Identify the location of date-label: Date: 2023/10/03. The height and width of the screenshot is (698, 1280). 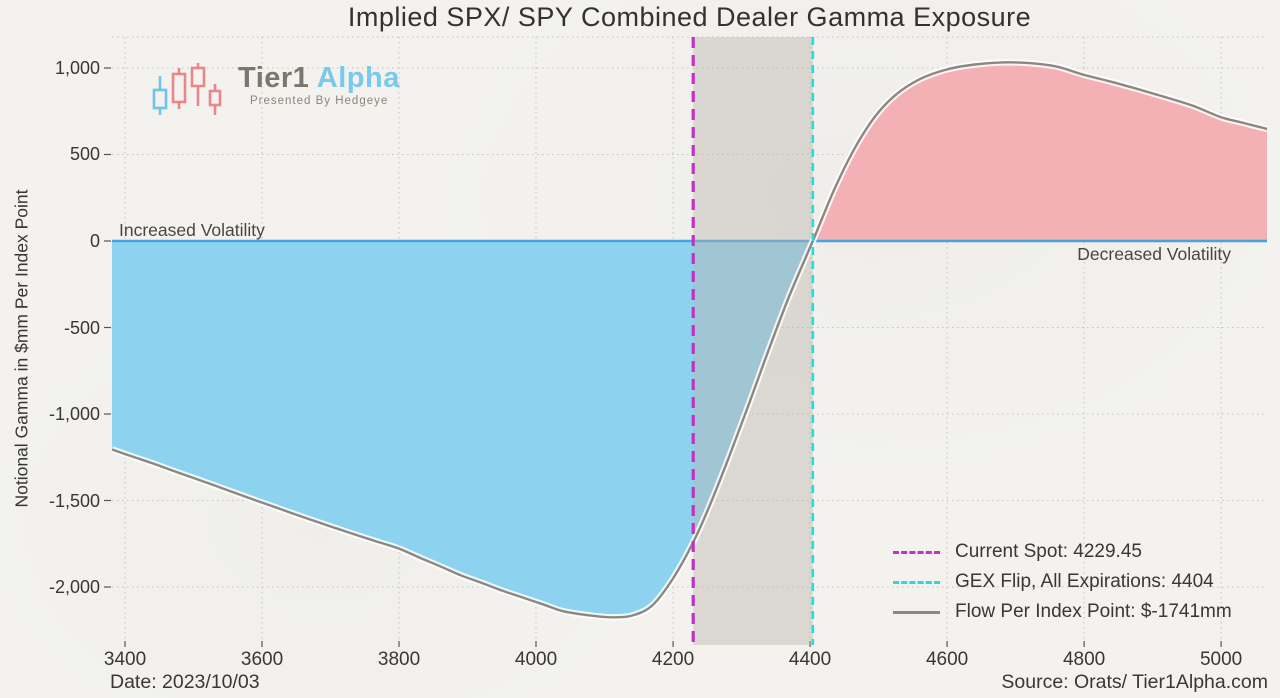
(185, 682).